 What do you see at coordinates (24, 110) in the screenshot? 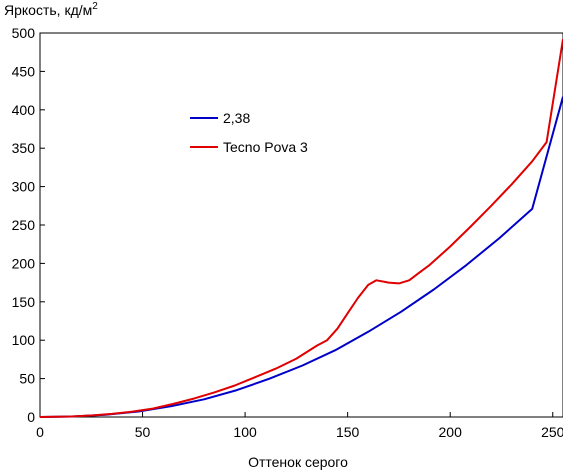
I see `y-tick-label: 400` at bounding box center [24, 110].